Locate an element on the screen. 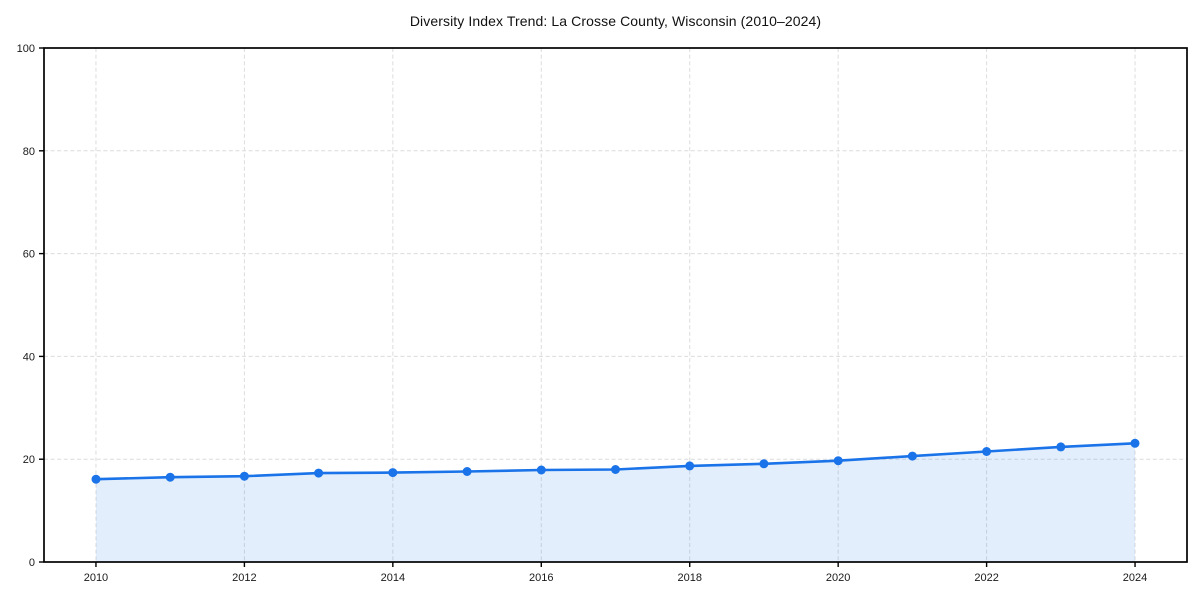  x-tick-label: 2018 is located at coordinates (689, 578).